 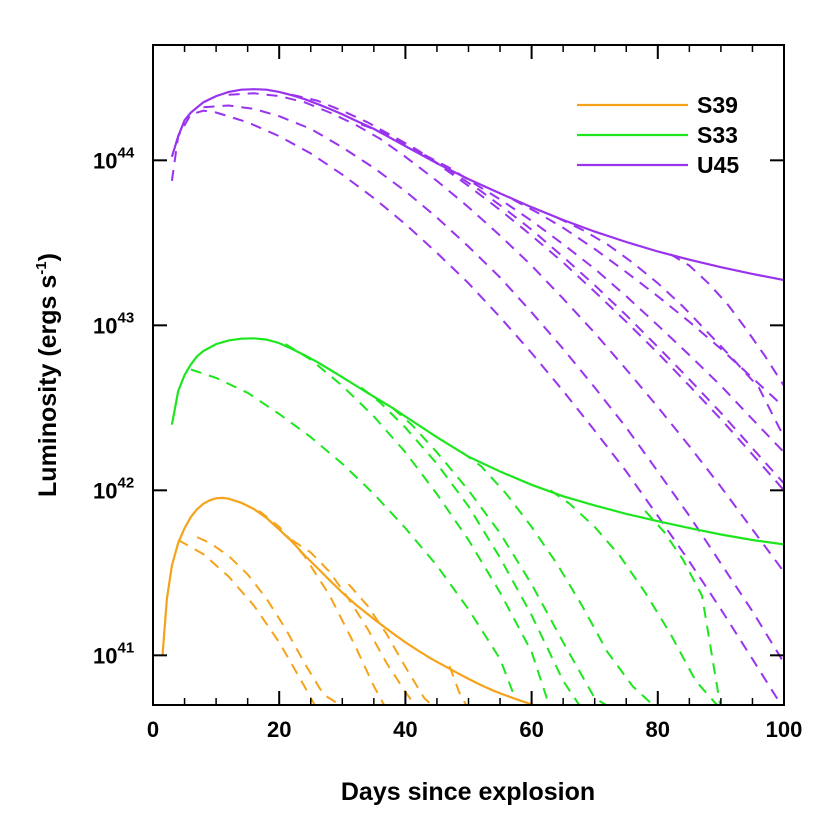 I want to click on legend-label-s39: S39, so click(x=717, y=105).